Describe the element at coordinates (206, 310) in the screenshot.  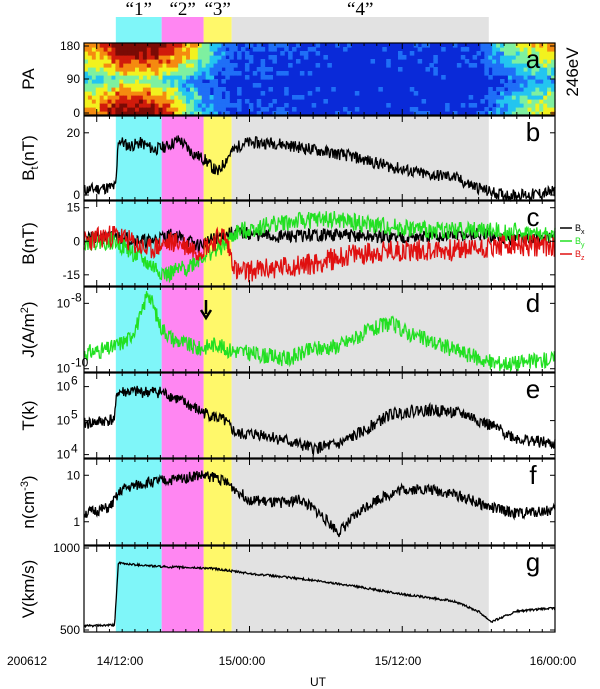
I see `event-arrow` at that location.